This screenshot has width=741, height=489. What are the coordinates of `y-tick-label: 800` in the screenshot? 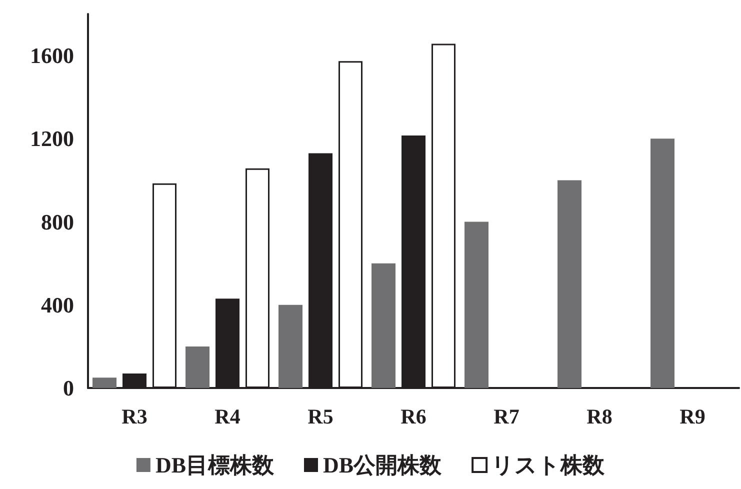 It's located at (57, 221).